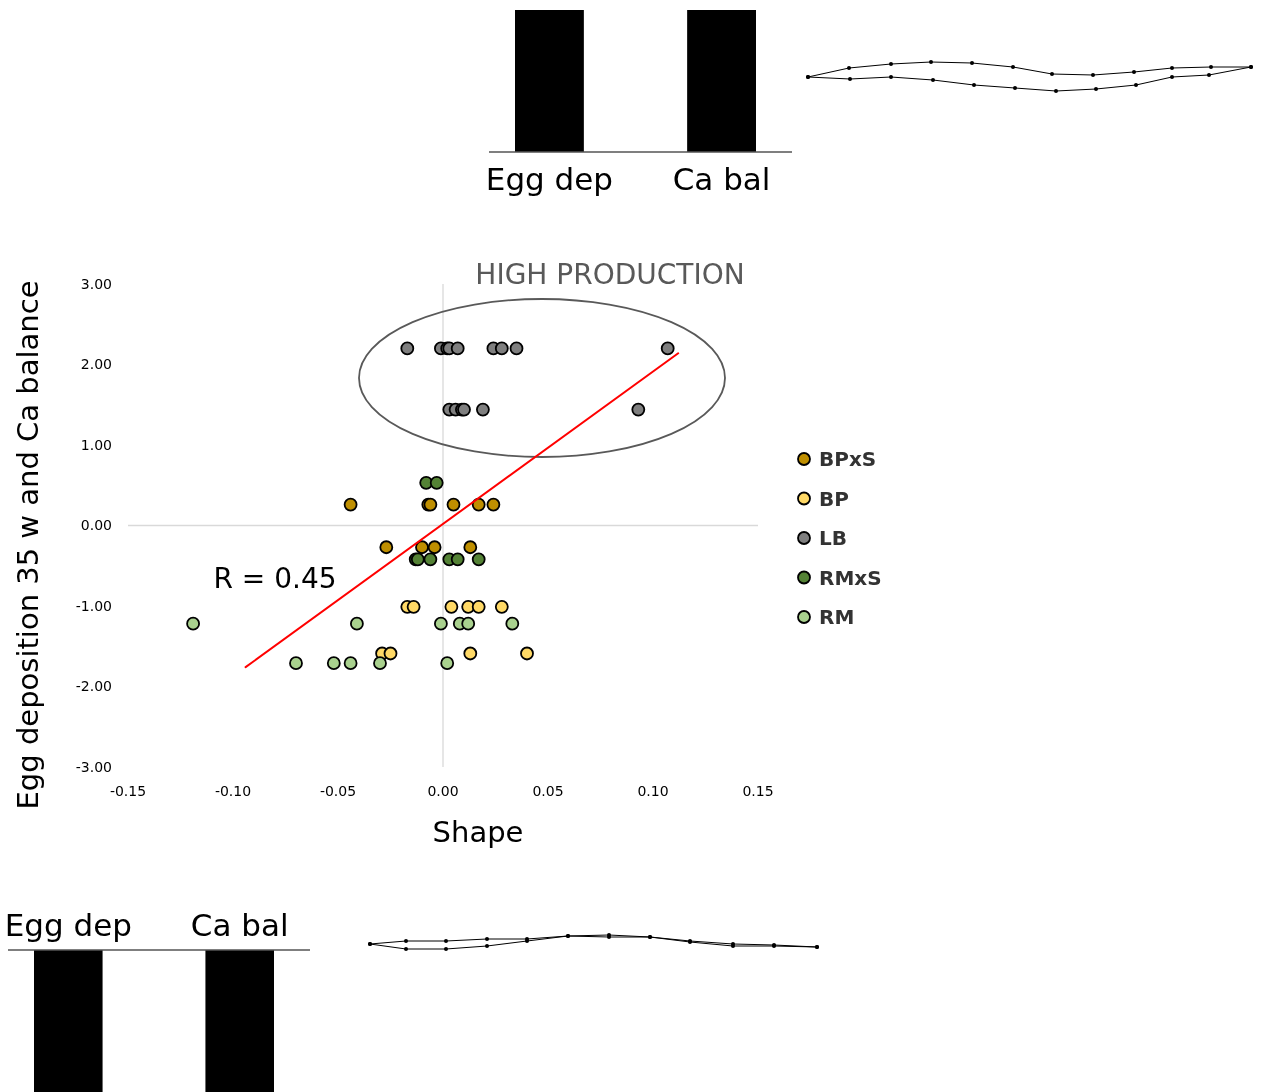  Describe the element at coordinates (275, 578) in the screenshot. I see `annotation: R = 0.45` at that location.